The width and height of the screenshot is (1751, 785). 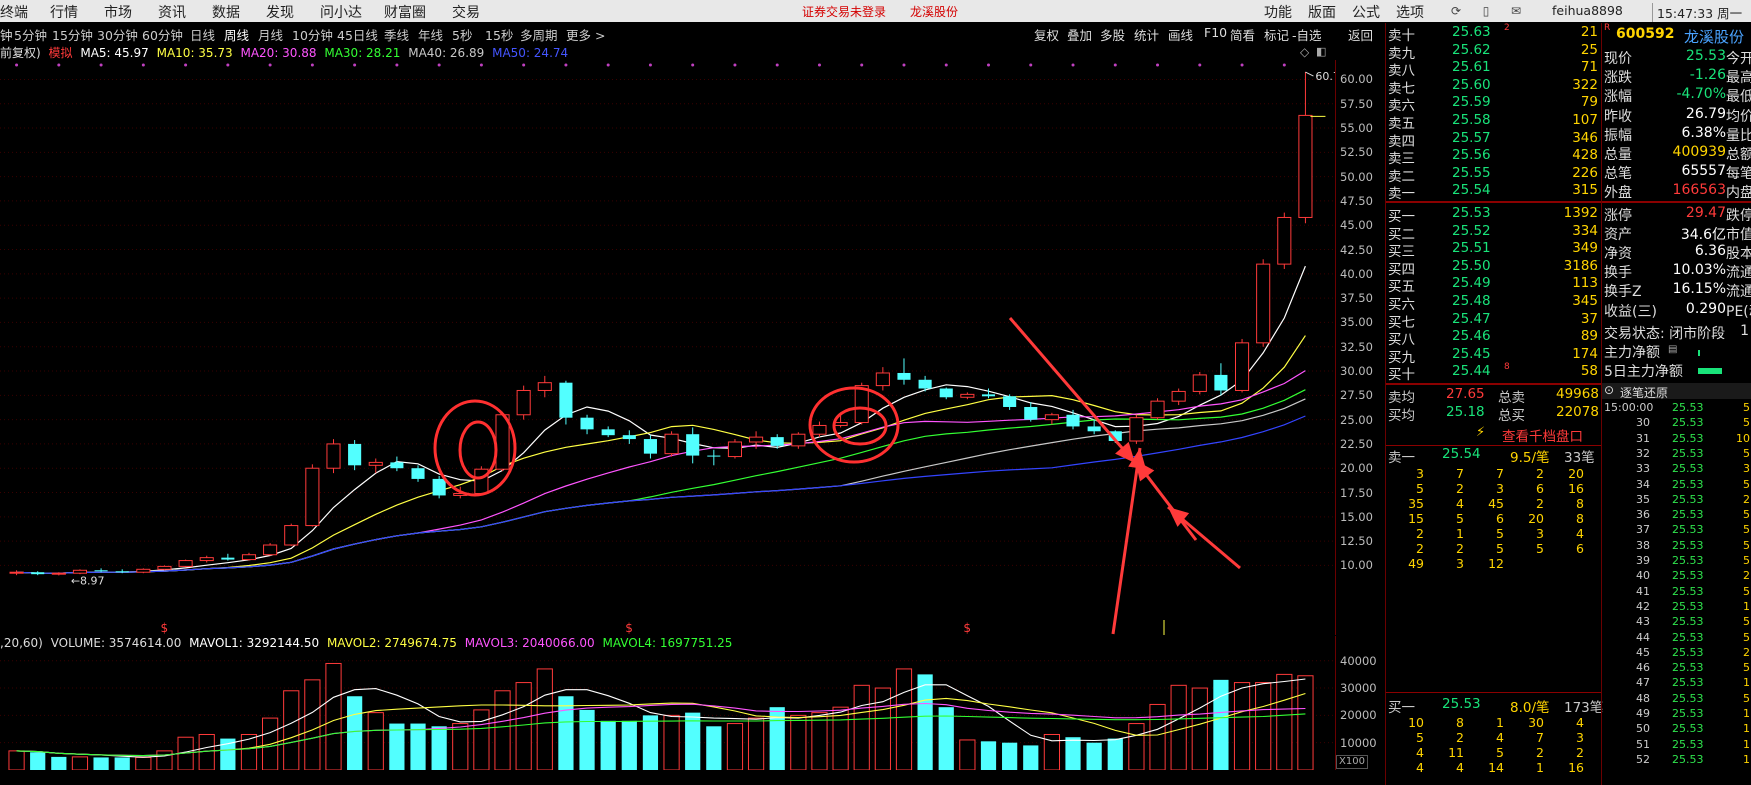 What do you see at coordinates (280, 13) in the screenshot?
I see `menu-discover: 发现` at bounding box center [280, 13].